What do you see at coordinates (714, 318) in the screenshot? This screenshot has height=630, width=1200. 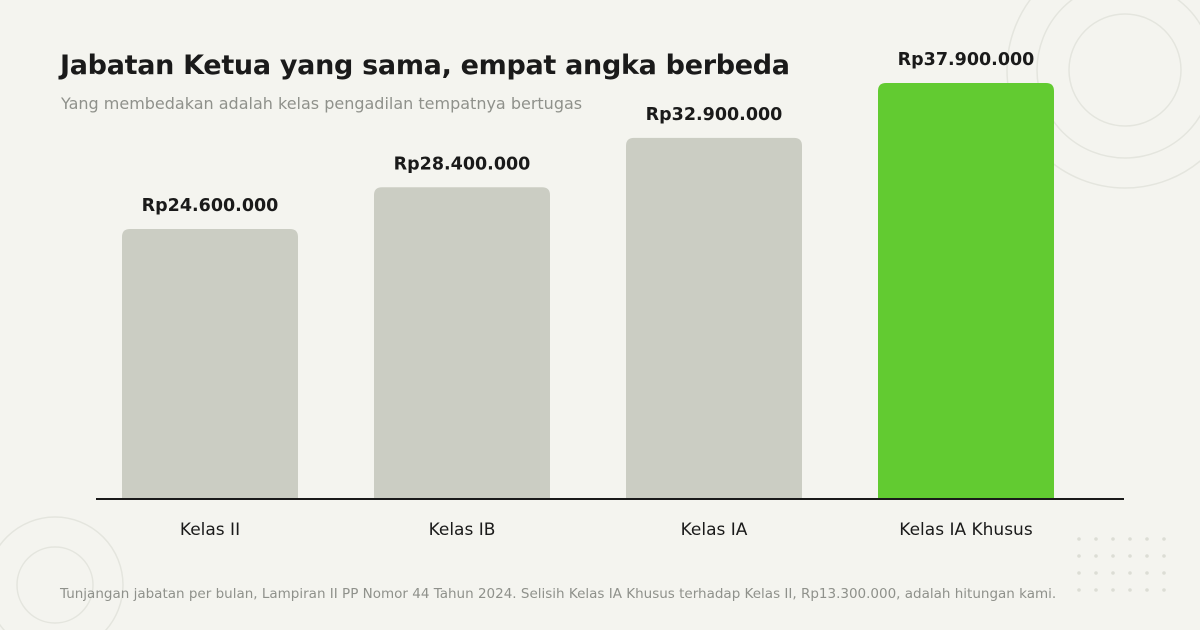 I see `bar-kelas-ia` at bounding box center [714, 318].